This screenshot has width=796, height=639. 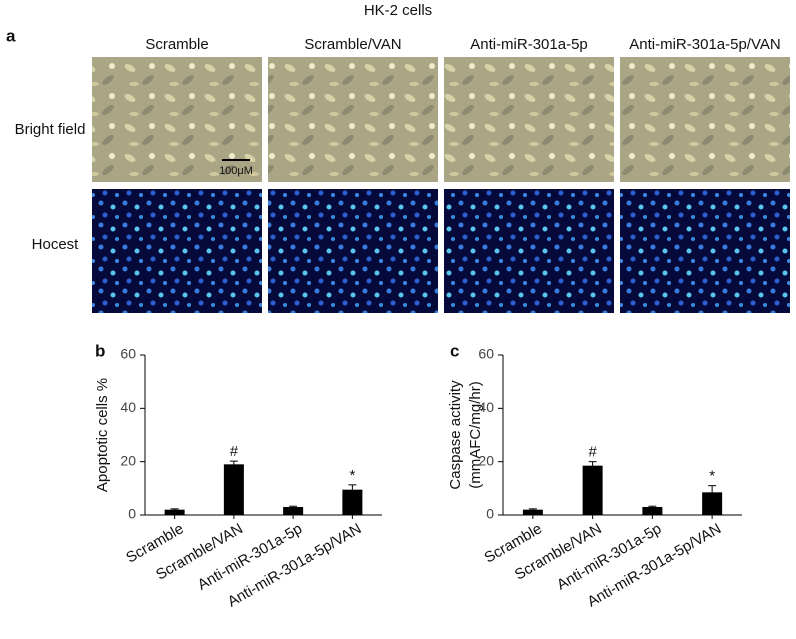 What do you see at coordinates (56, 244) in the screenshot?
I see `row-label: Hocest` at bounding box center [56, 244].